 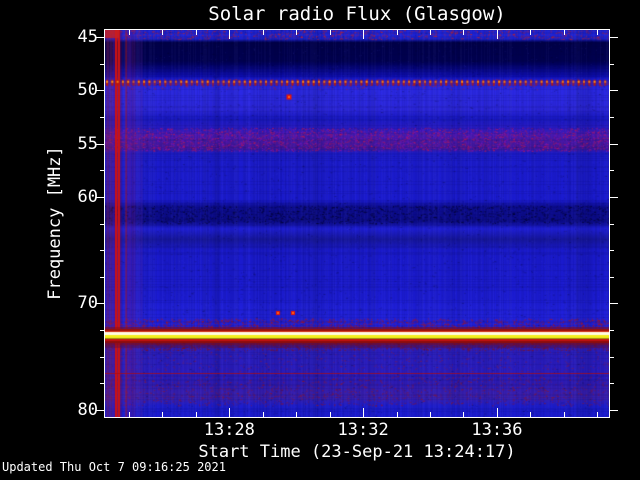 I want to click on y-tick-label: 70, so click(x=87, y=303).